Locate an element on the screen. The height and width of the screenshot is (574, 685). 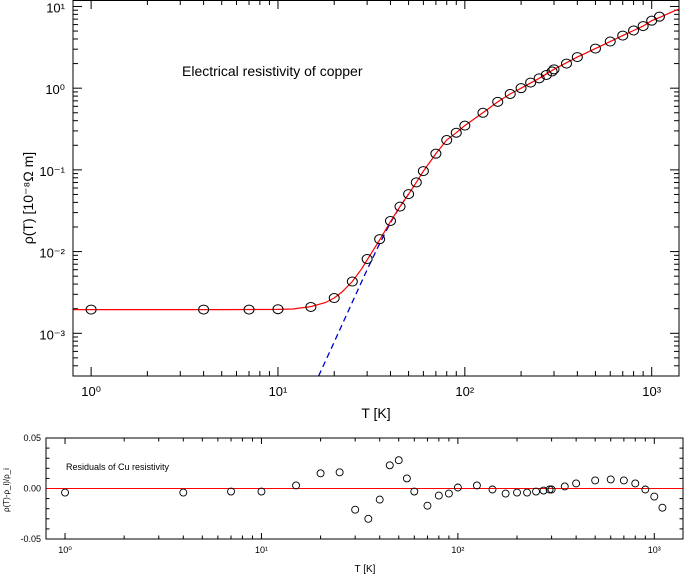
main-x-axis-label: T [K] is located at coordinates (375, 413).